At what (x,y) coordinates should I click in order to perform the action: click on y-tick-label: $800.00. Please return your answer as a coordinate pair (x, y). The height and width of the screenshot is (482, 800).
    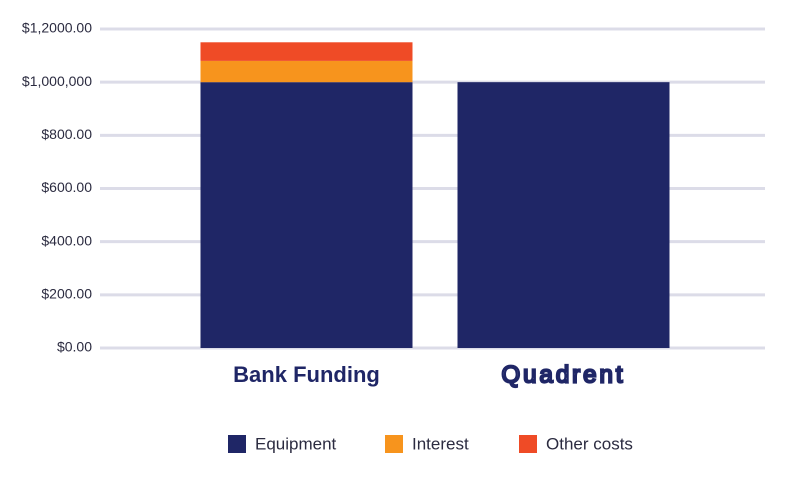
    Looking at the image, I should click on (66, 134).